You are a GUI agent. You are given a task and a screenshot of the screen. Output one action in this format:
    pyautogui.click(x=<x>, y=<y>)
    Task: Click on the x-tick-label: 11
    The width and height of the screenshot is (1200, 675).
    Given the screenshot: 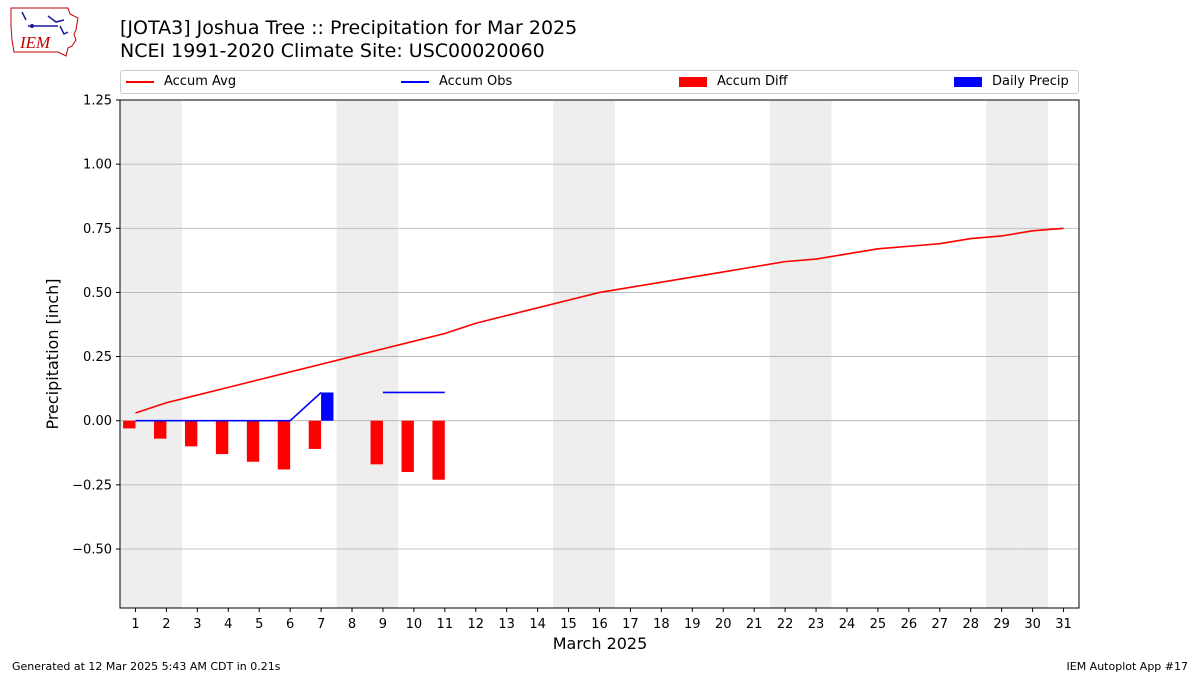 What is the action you would take?
    pyautogui.click(x=445, y=624)
    